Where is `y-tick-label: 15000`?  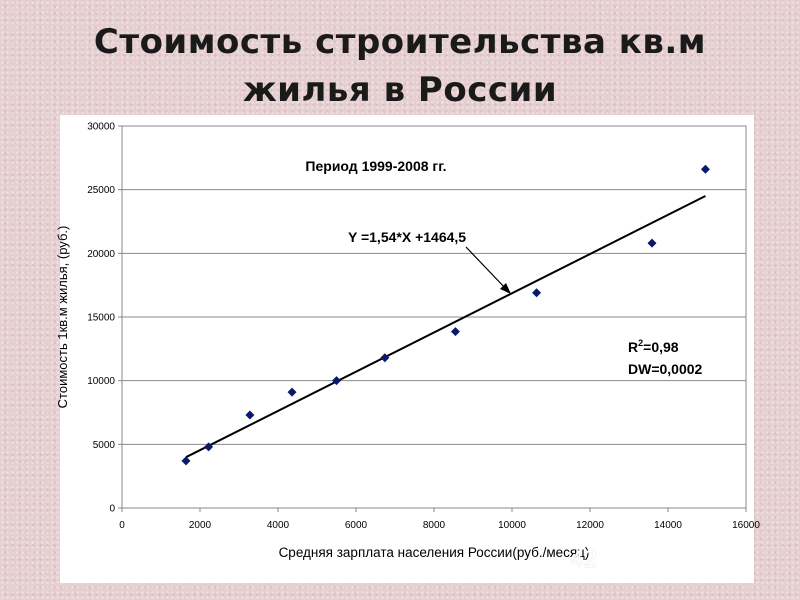
y-tick-label: 15000 is located at coordinates (101, 318).